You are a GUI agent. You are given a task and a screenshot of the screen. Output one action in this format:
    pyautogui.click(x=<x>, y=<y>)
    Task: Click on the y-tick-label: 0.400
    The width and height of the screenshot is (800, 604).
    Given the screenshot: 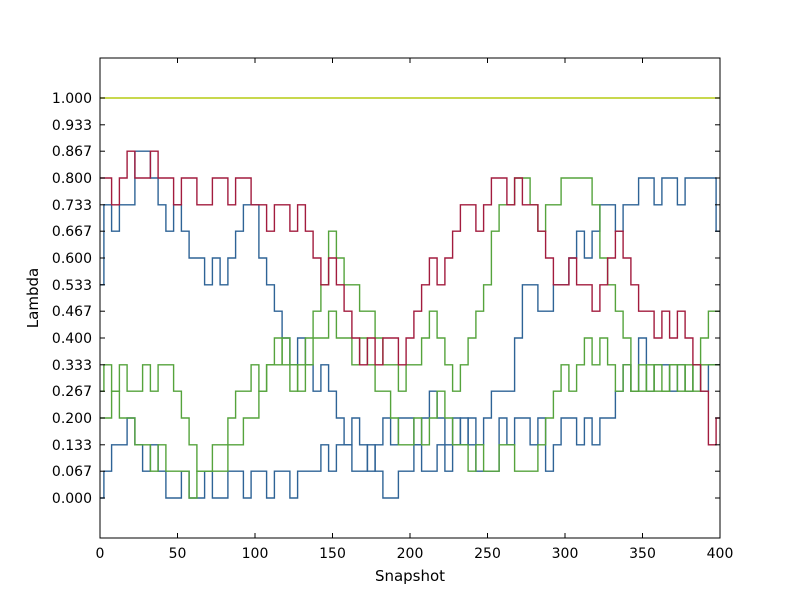 What is the action you would take?
    pyautogui.click(x=72, y=339)
    